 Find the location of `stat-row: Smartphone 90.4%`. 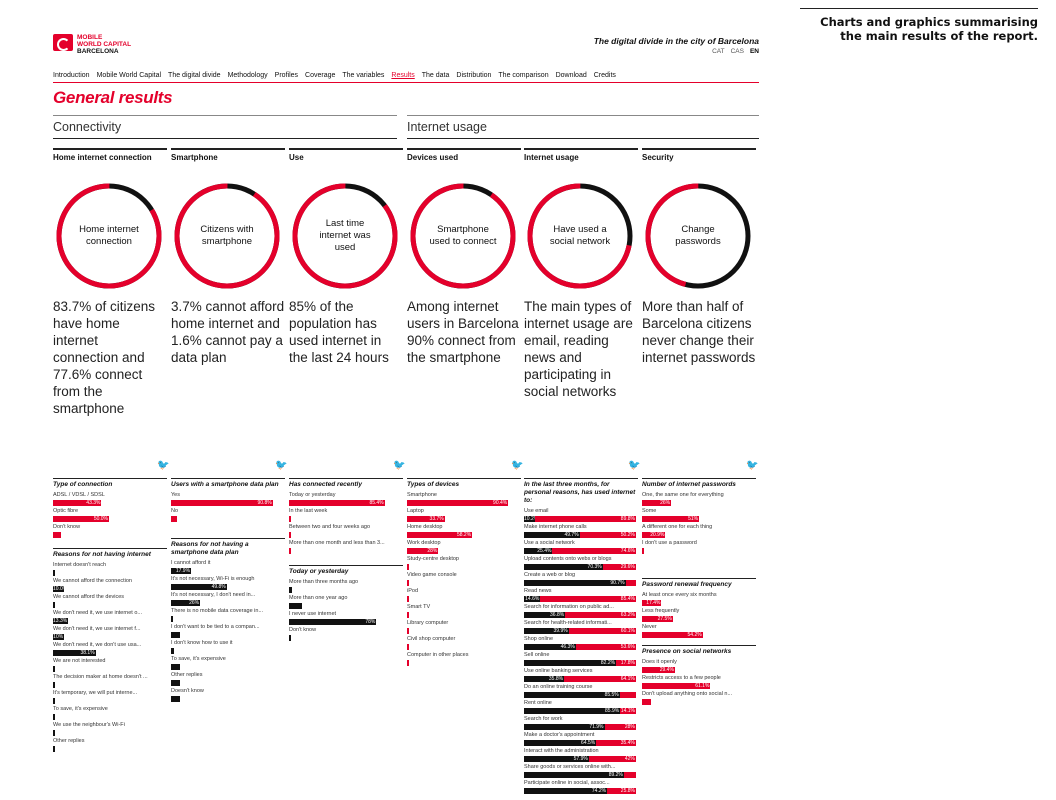

stat-row: Smartphone 90.4% is located at coordinates (464, 499).